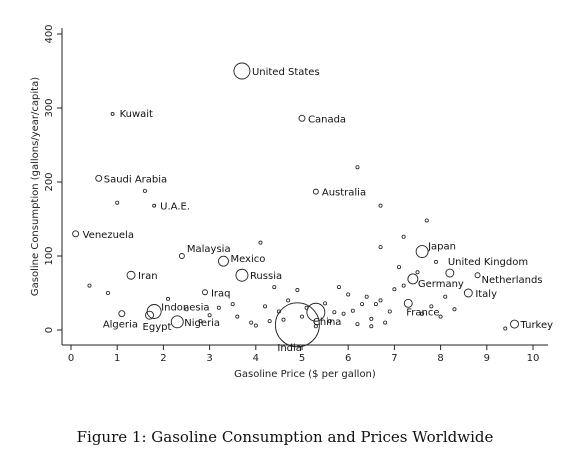  What do you see at coordinates (49, 107) in the screenshot?
I see `y-tick-label: 300` at bounding box center [49, 107].